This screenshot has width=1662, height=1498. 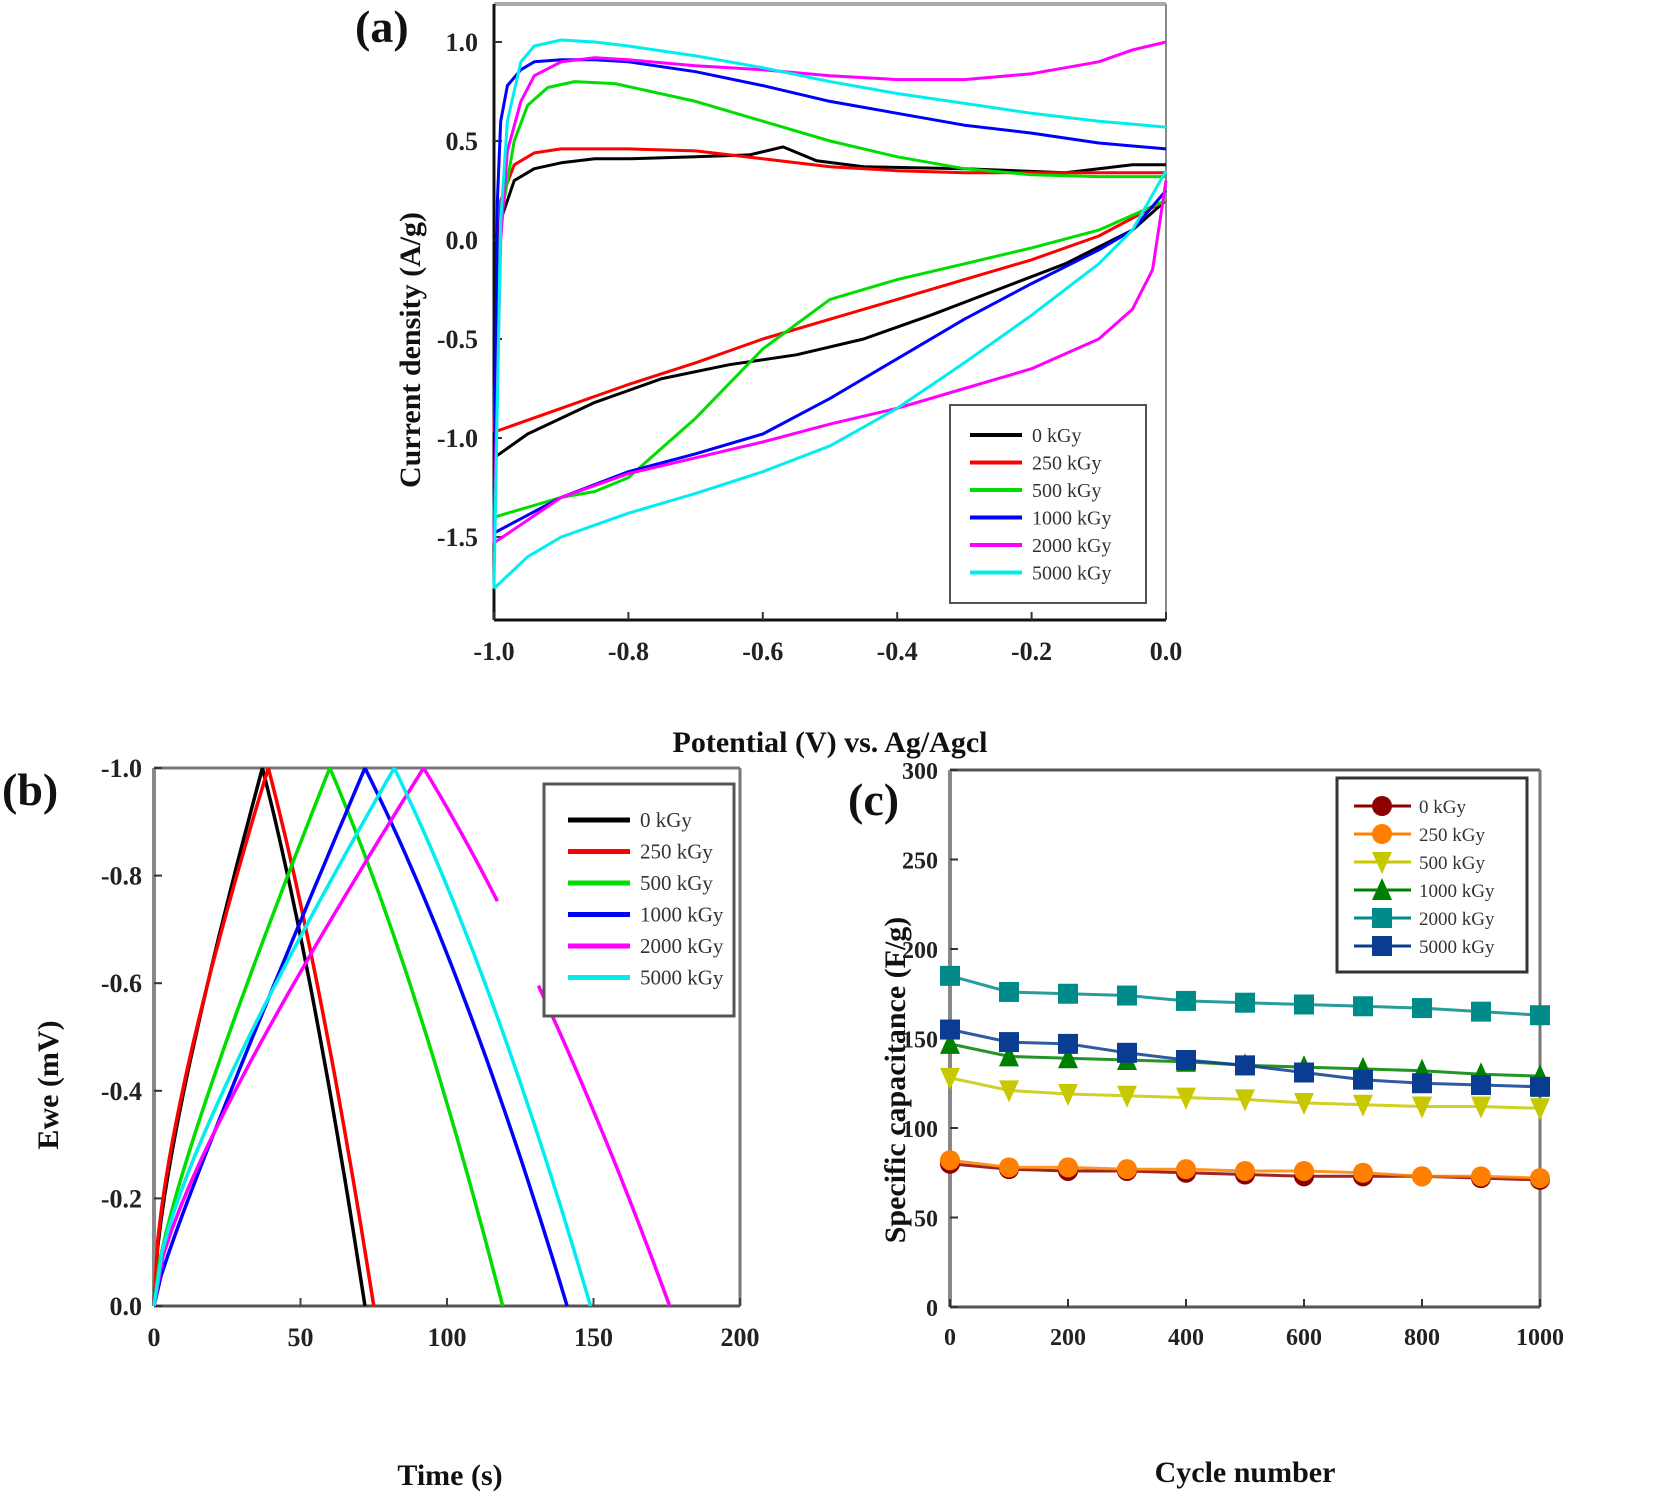 I want to click on y-tick-label-c: 250, so click(x=920, y=862).